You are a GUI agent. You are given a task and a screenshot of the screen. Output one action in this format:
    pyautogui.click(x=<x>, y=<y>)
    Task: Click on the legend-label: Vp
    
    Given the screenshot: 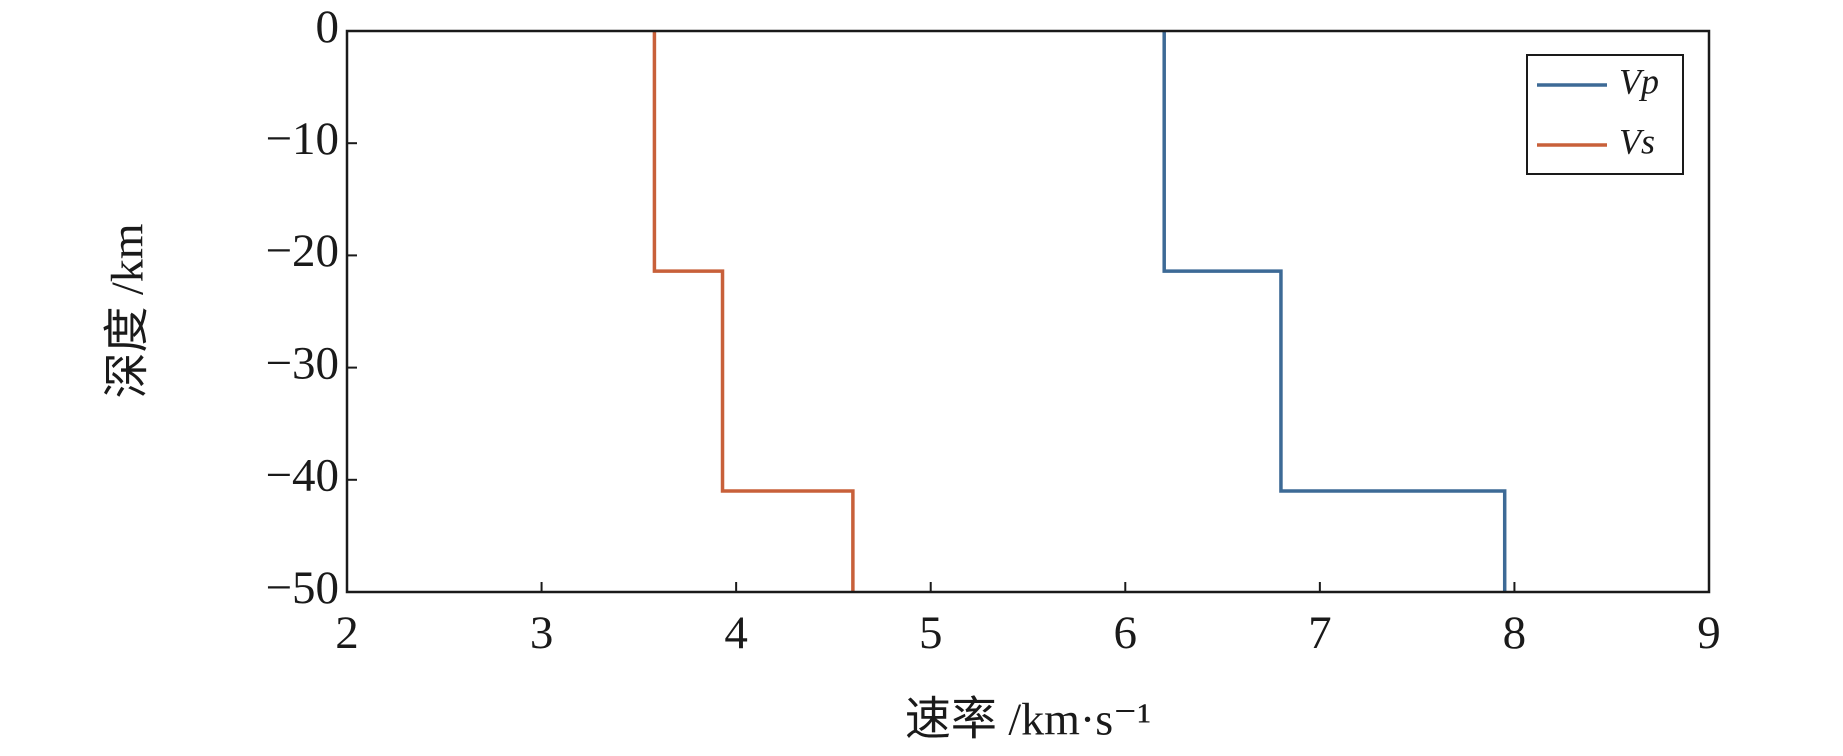 What is the action you would take?
    pyautogui.click(x=1639, y=81)
    